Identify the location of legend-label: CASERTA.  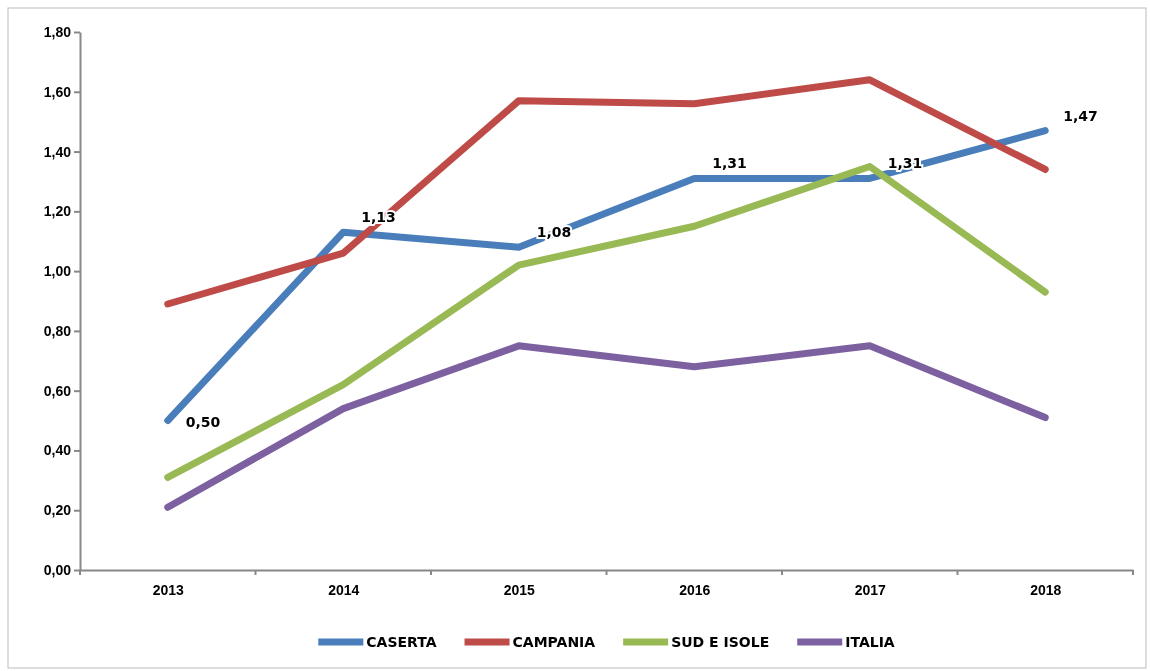
(401, 642).